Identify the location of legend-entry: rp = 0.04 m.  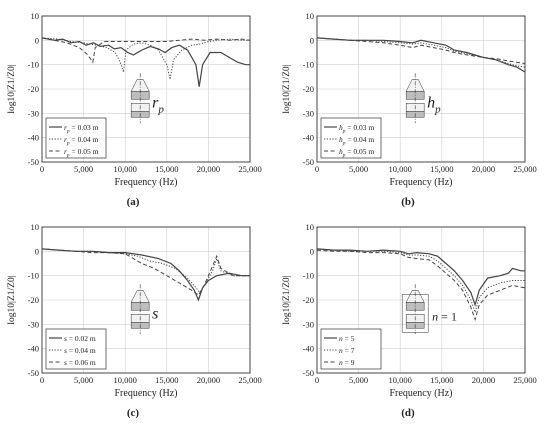
(81, 141).